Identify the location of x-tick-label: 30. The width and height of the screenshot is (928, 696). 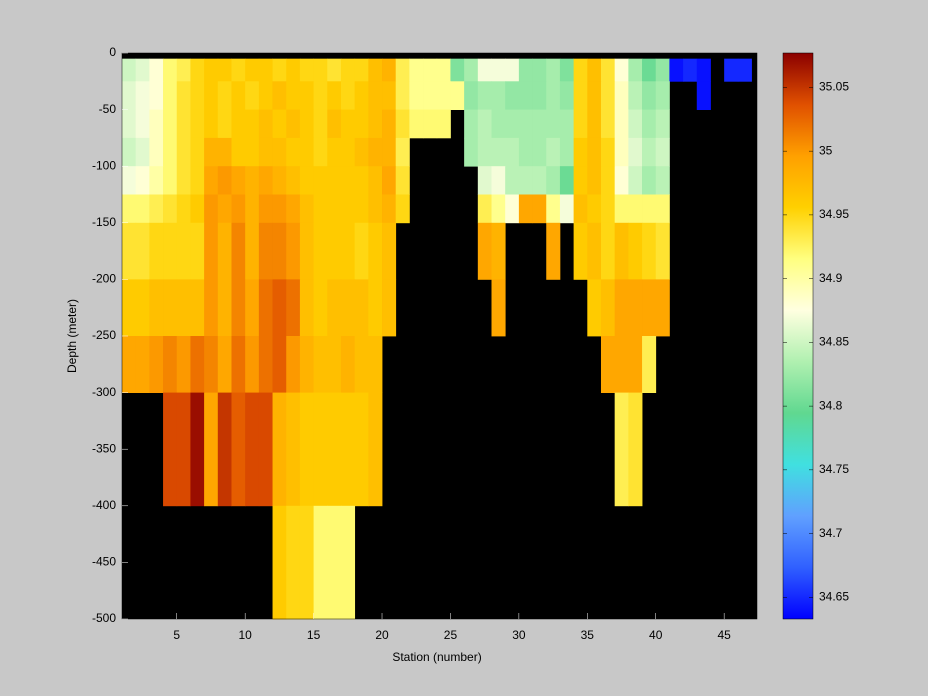
(519, 635).